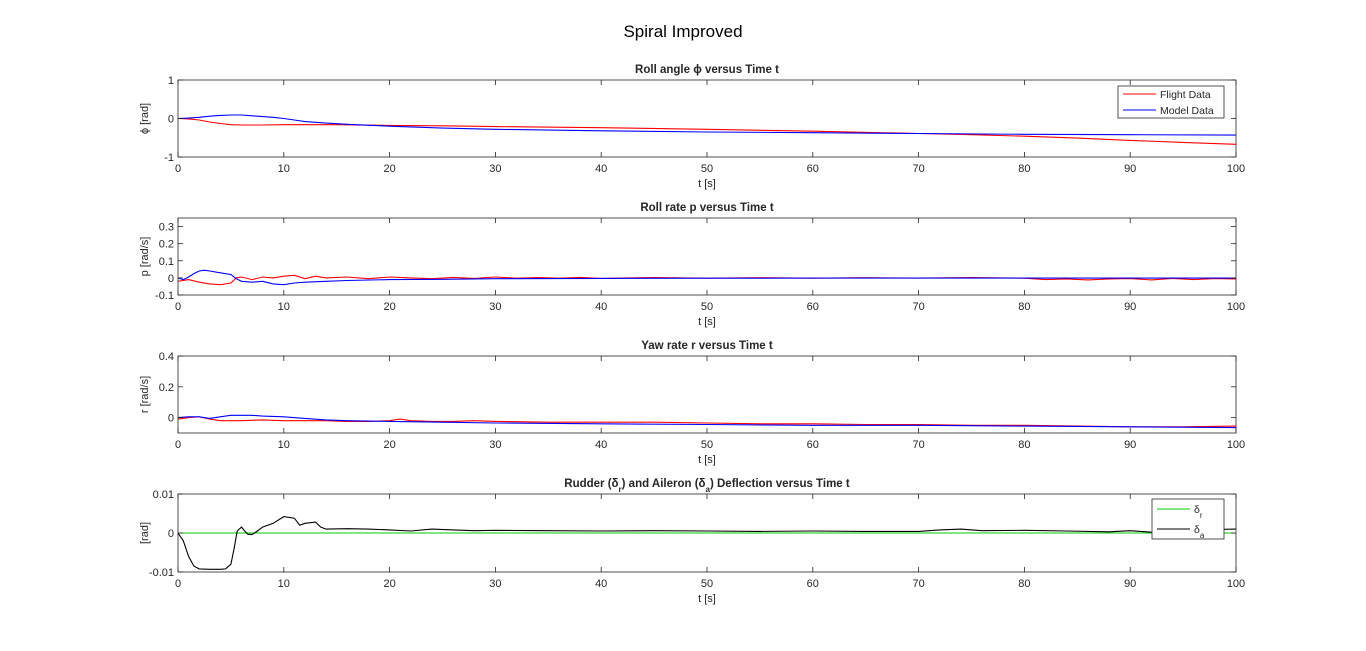  I want to click on legend: Flight Data Model Data, so click(1171, 102).